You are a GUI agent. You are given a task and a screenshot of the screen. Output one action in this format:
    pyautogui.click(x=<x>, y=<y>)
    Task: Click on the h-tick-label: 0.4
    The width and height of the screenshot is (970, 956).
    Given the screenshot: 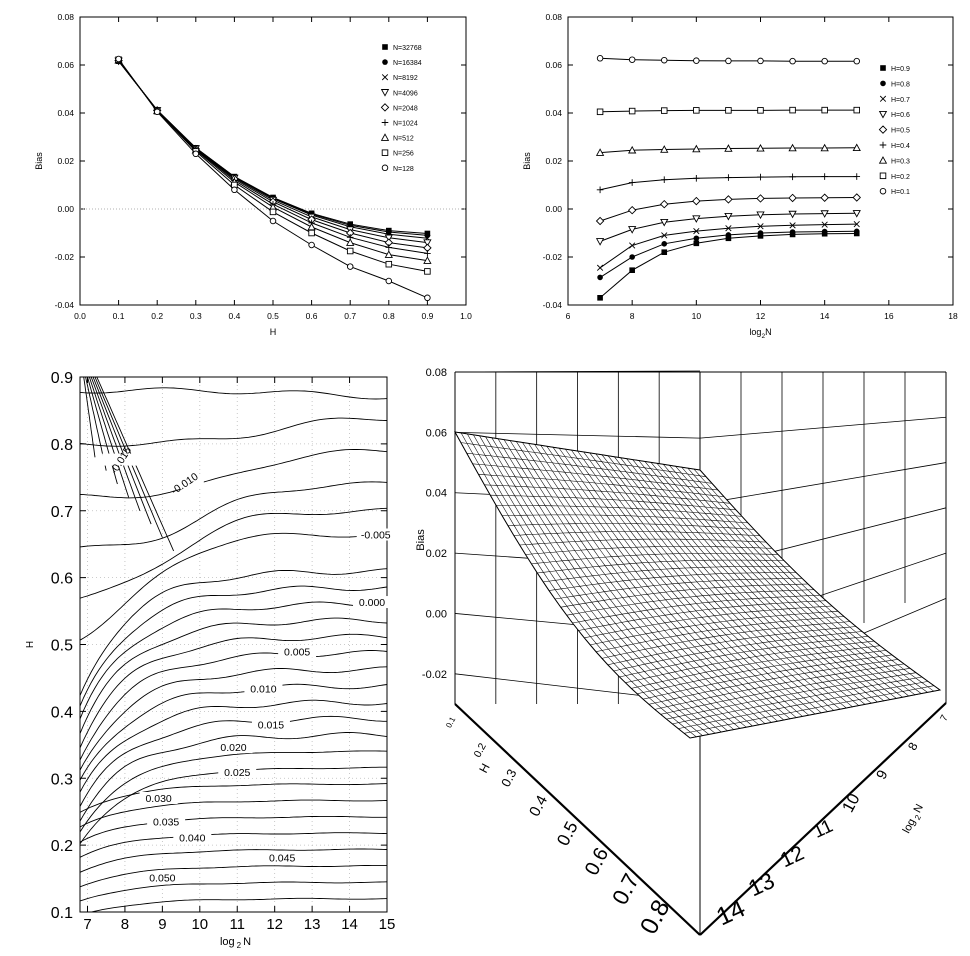 What is the action you would take?
    pyautogui.click(x=538, y=806)
    